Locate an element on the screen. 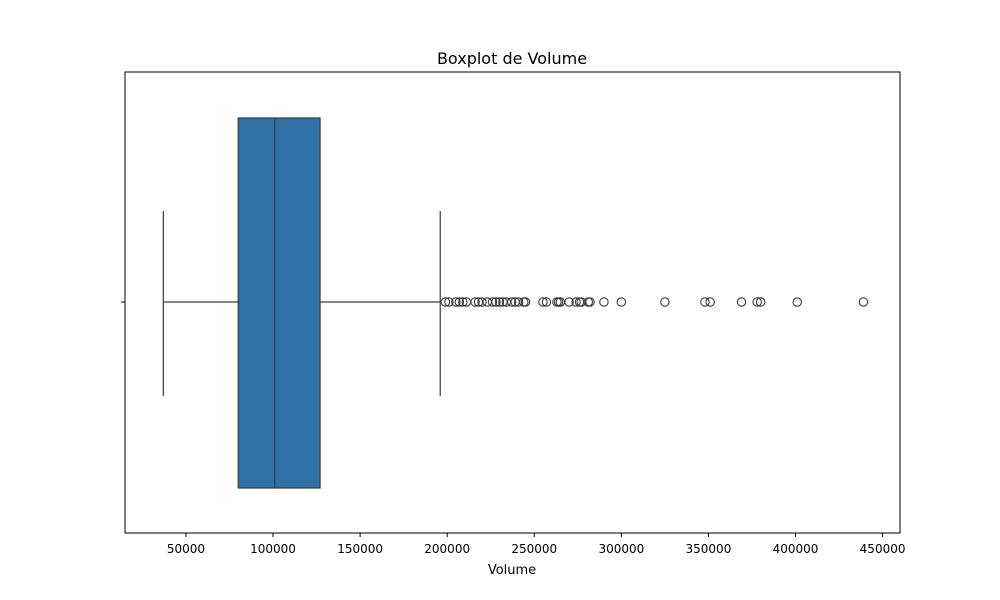  chart-title: Boxplot de Volume is located at coordinates (512, 58).